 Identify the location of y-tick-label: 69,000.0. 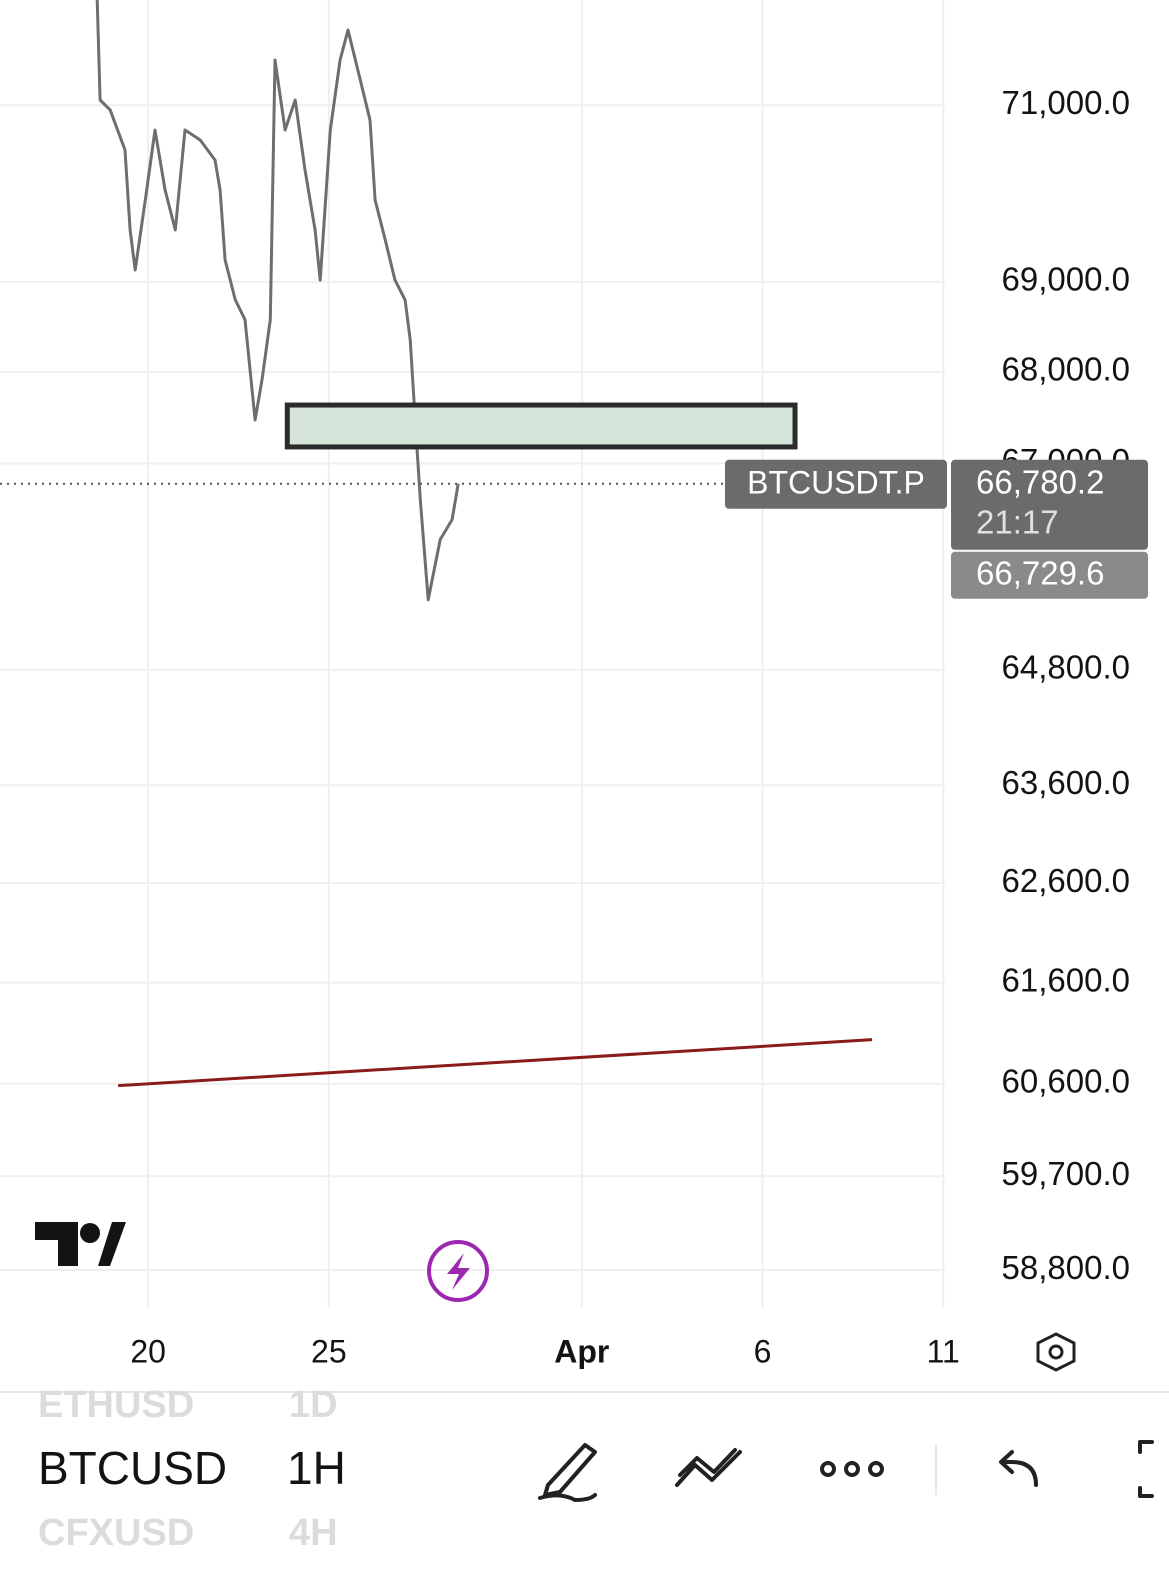
(1066, 279).